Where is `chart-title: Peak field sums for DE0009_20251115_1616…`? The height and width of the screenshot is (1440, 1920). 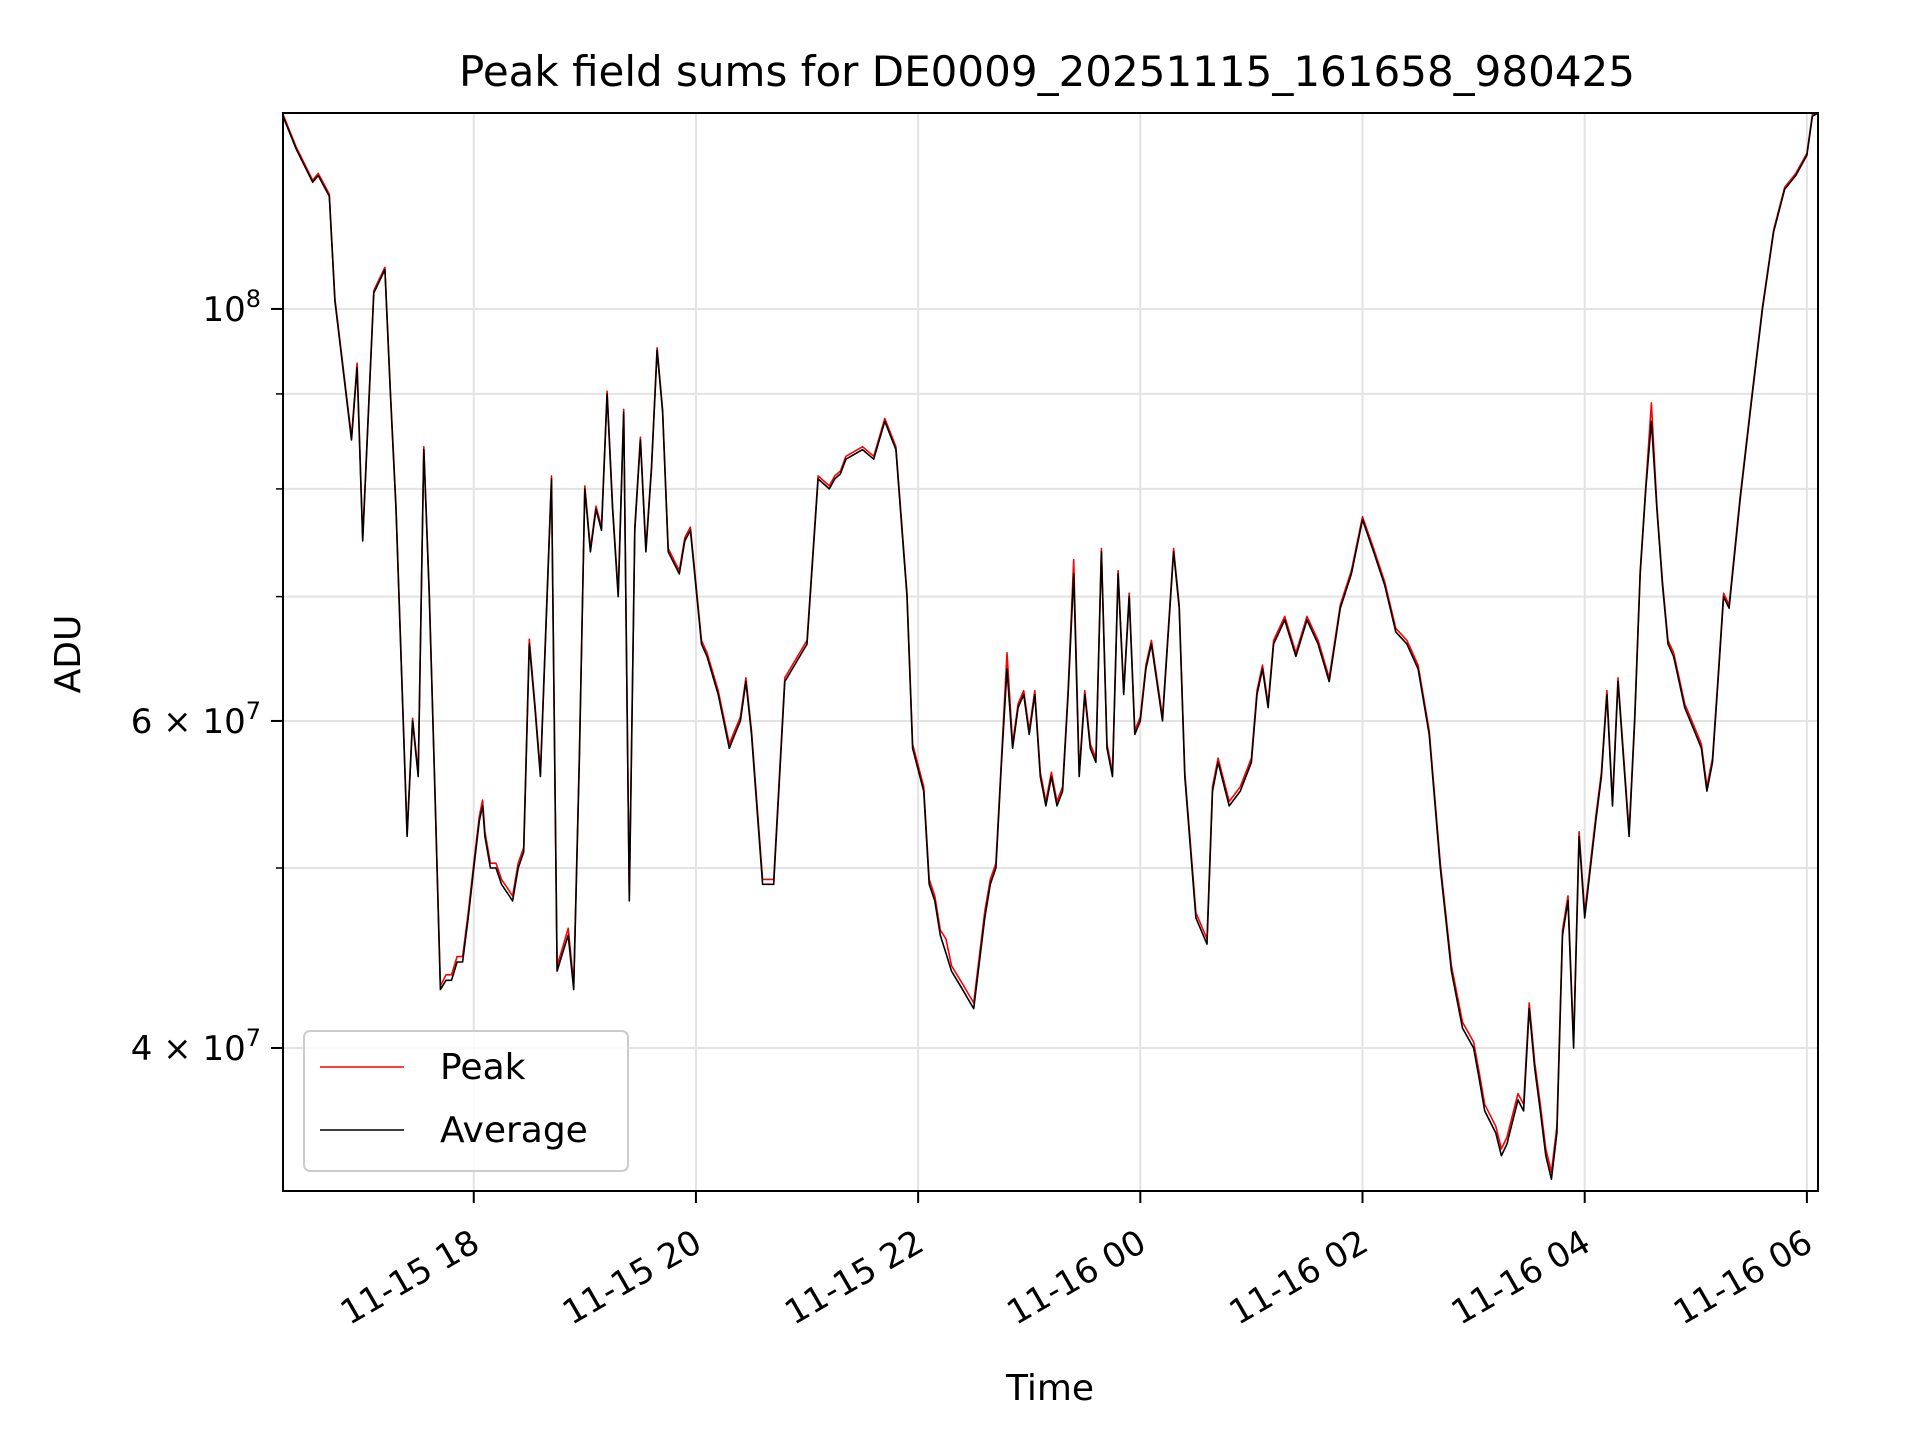
chart-title: Peak field sums for DE0009_20251115_1616… is located at coordinates (1047, 71).